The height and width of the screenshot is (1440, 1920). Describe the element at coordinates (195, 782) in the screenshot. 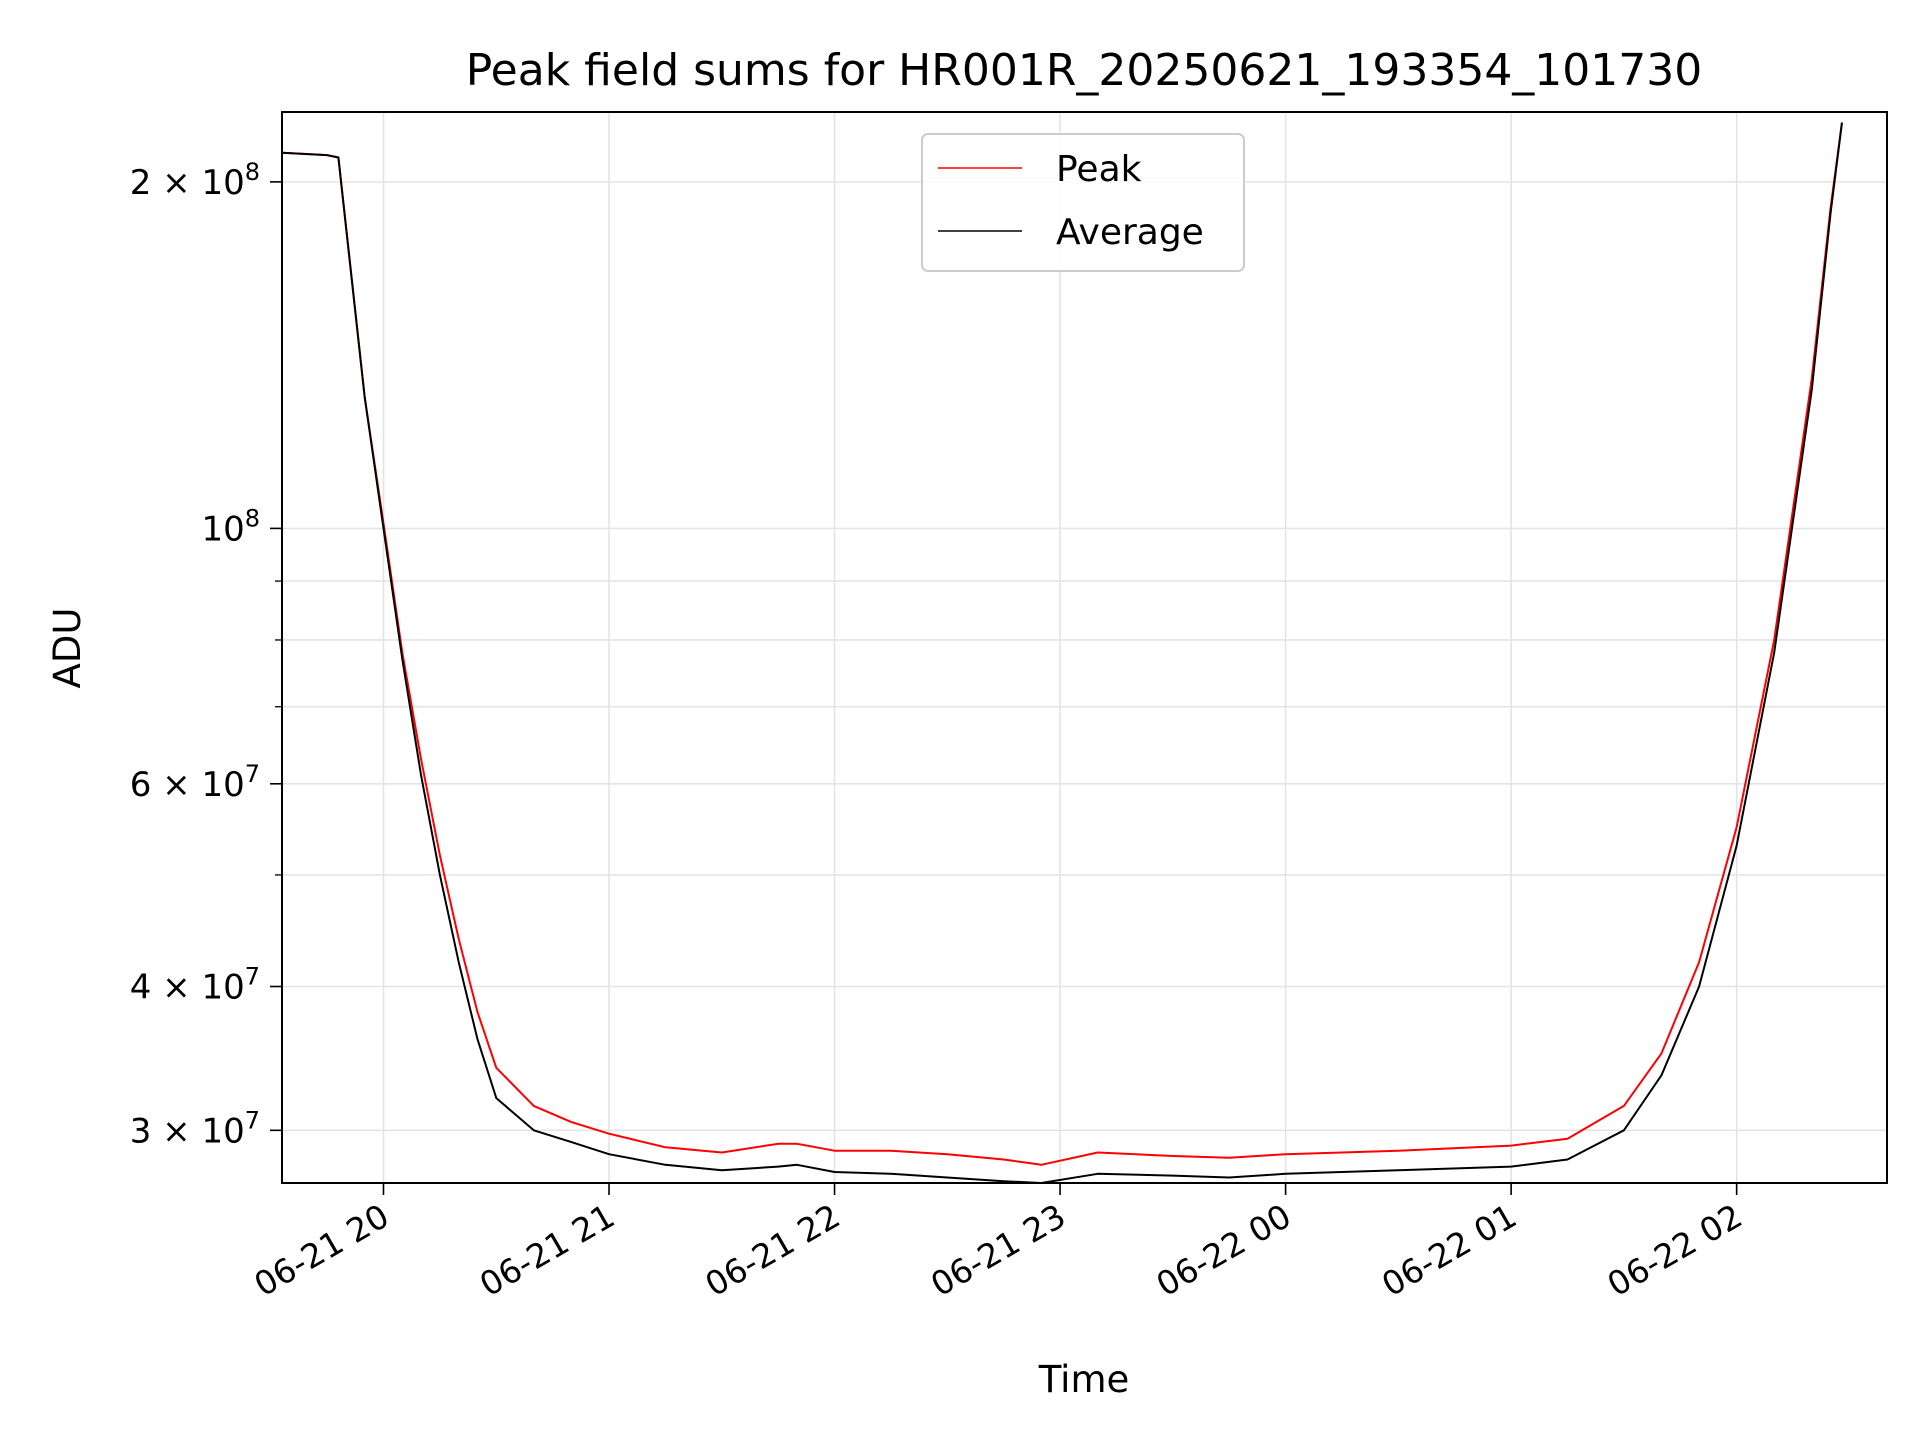

I see `y-tick-label: 6 × 107` at that location.